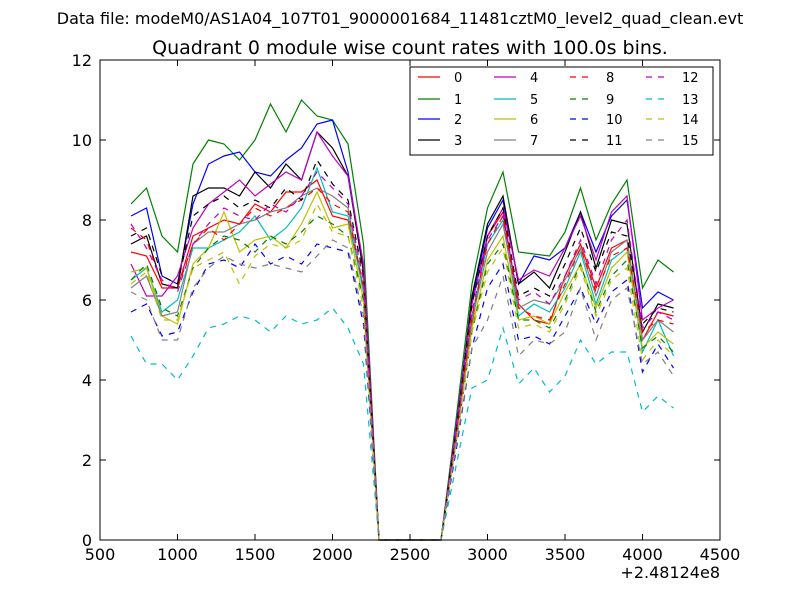  What do you see at coordinates (534, 100) in the screenshot?
I see `legend-label-5: 5` at bounding box center [534, 100].